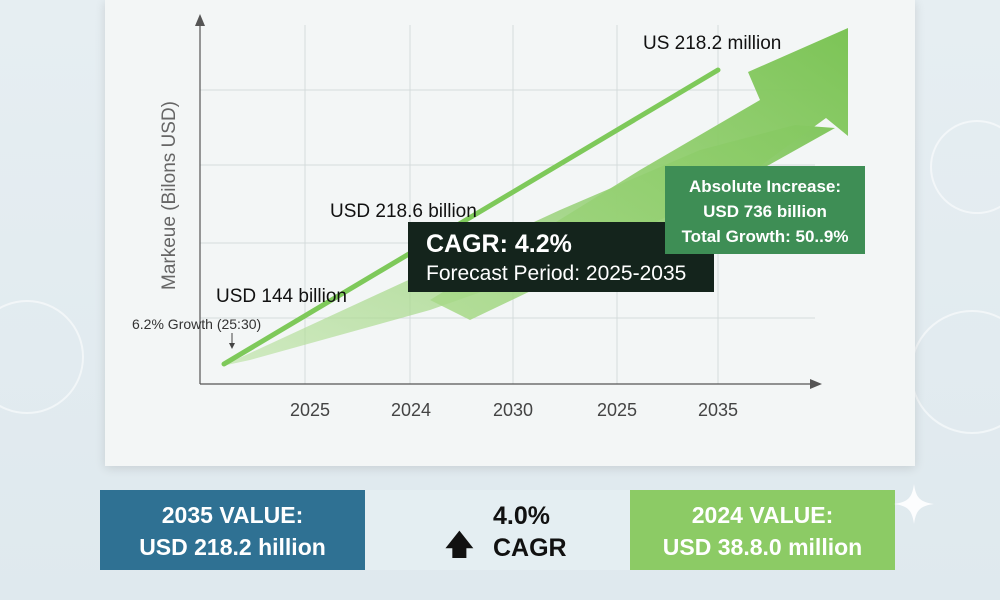 This screenshot has width=1000, height=600. What do you see at coordinates (718, 410) in the screenshot?
I see `x-tick-label: 2035` at bounding box center [718, 410].